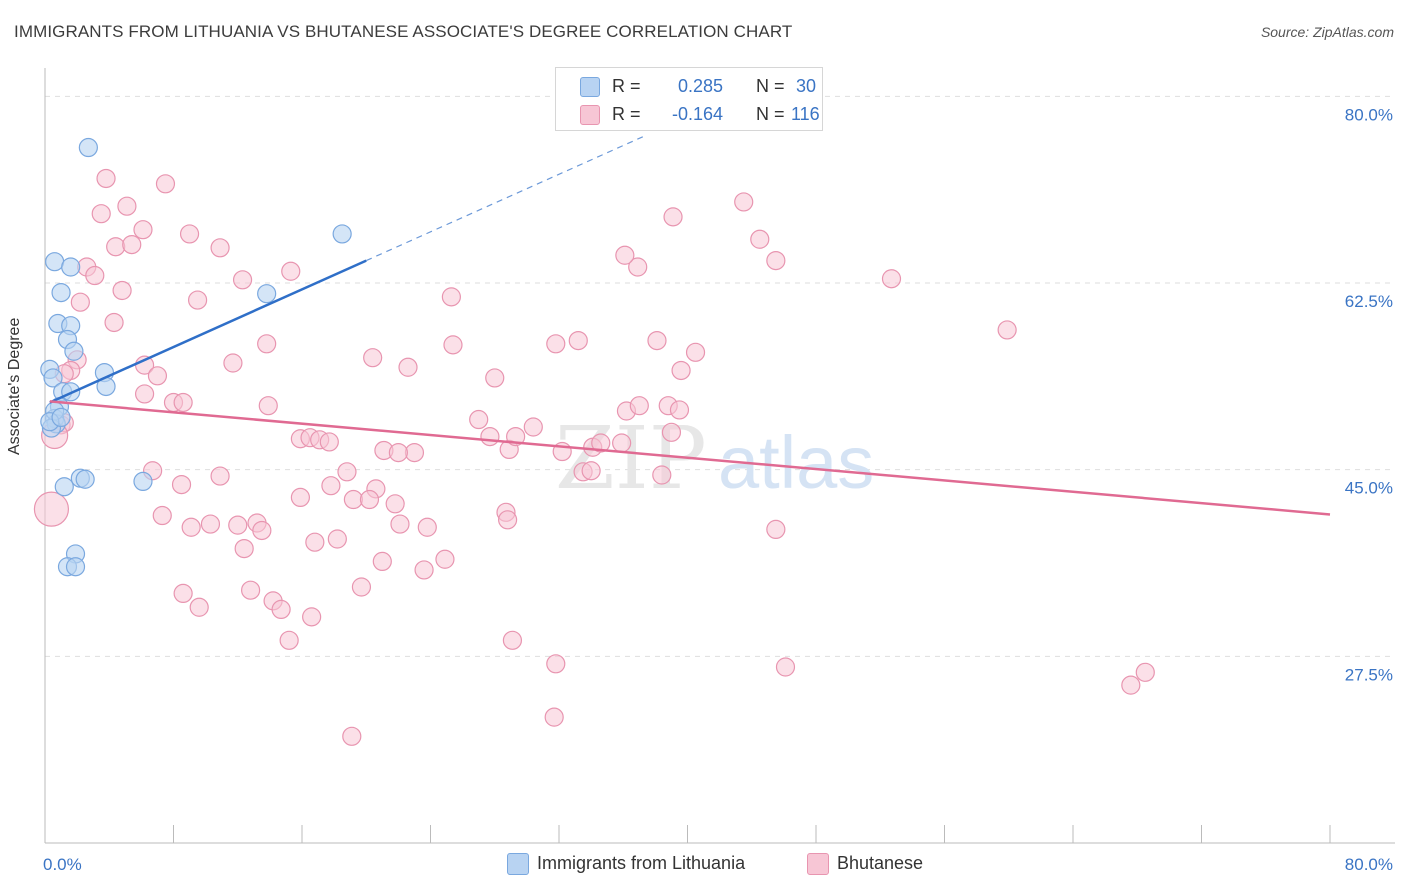 The width and height of the screenshot is (1406, 892). I want to click on bottom-swatch-blue, so click(518, 864).